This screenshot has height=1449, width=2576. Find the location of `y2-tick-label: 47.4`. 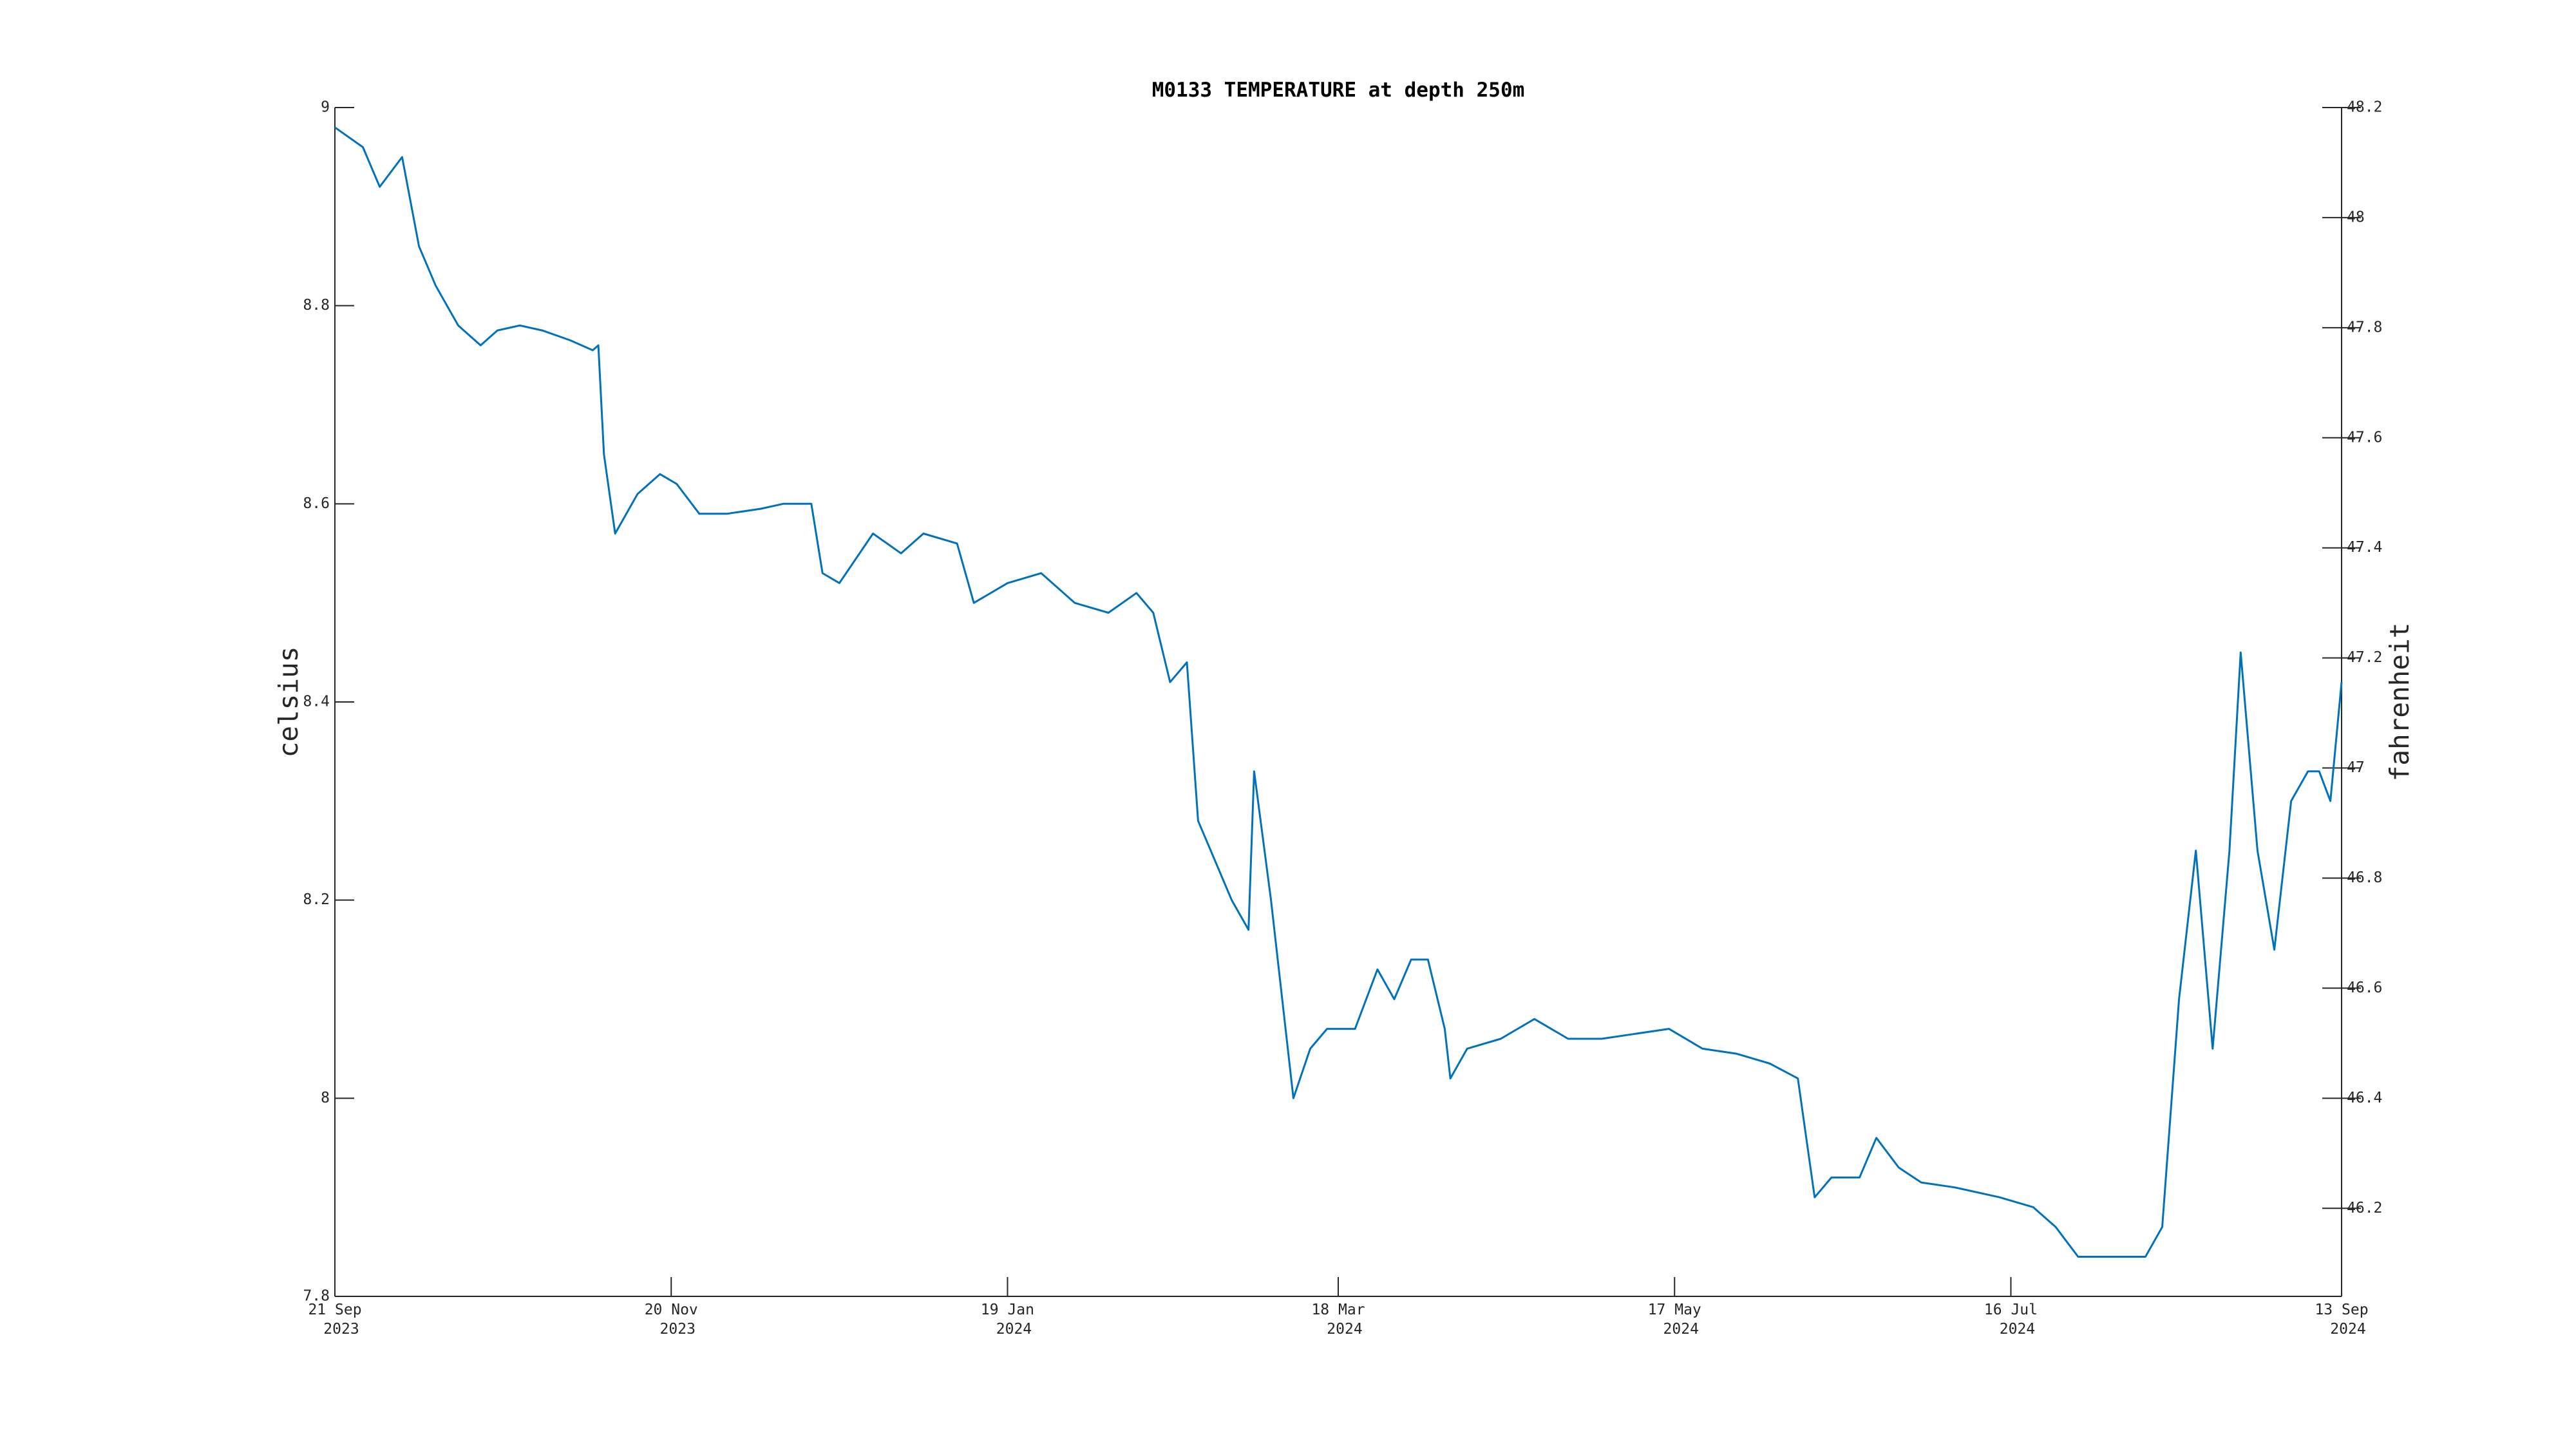

y2-tick-label: 47.4 is located at coordinates (2364, 547).